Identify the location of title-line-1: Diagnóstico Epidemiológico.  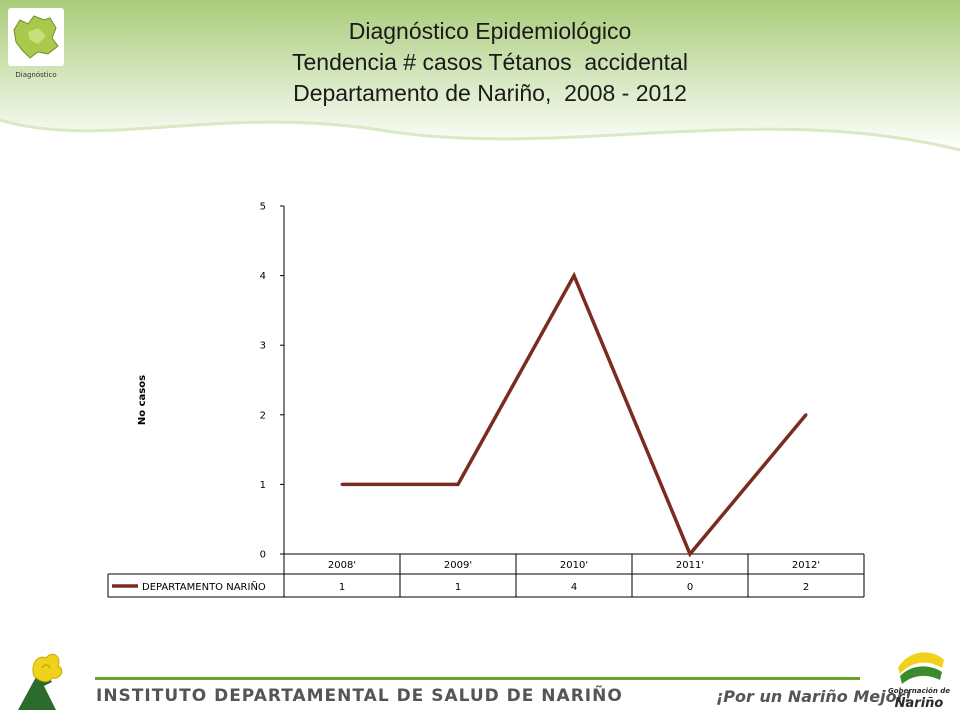
(490, 31).